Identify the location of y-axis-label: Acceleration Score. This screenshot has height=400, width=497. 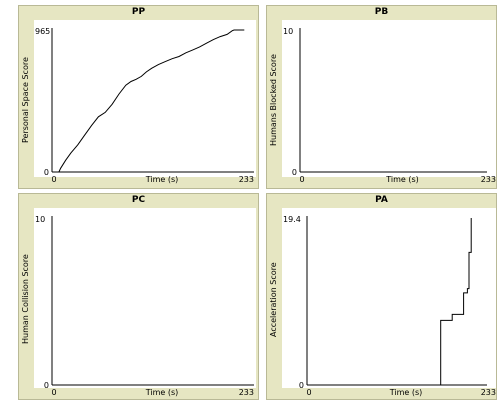
(273, 299).